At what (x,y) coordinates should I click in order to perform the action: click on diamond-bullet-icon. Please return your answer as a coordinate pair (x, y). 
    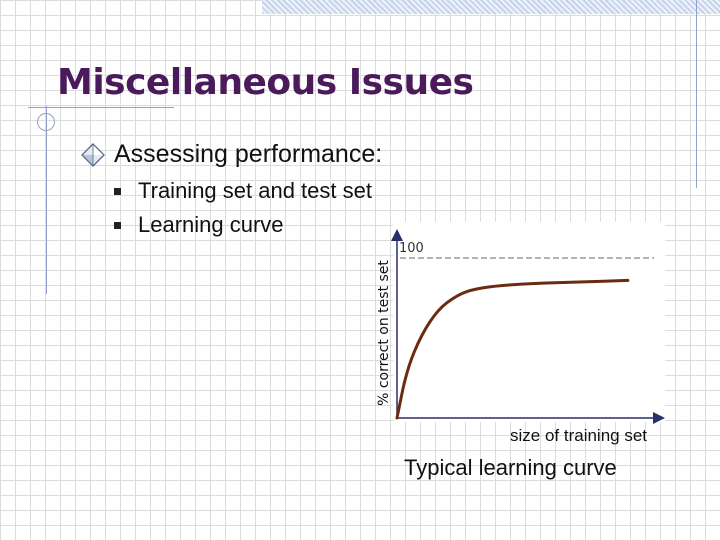
    Looking at the image, I should click on (93, 154).